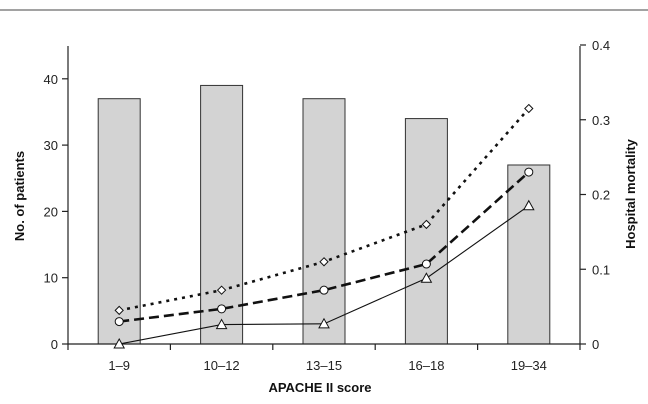 This screenshot has height=404, width=648. I want to click on y2-tick-label-3: 0.3, so click(601, 120).